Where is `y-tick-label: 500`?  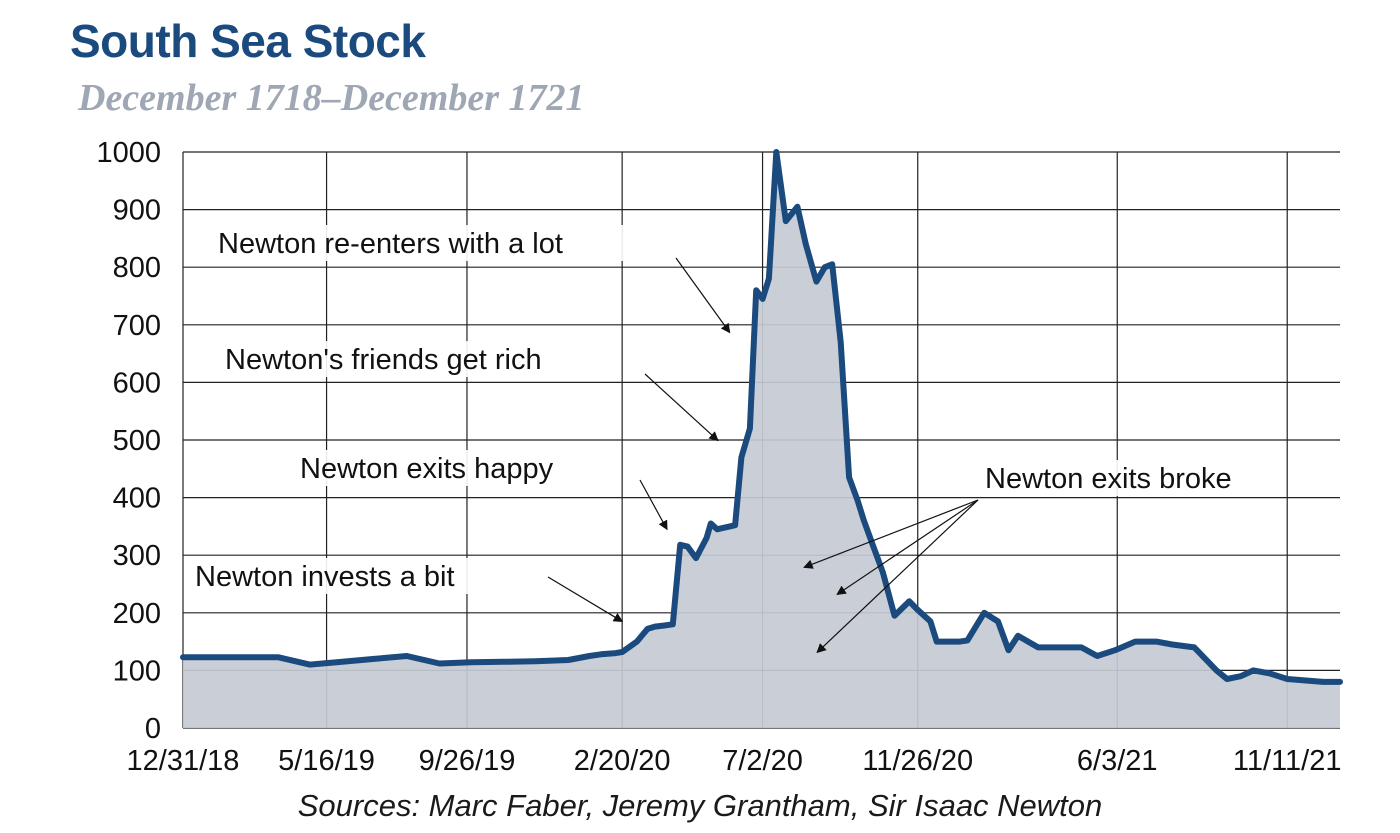 y-tick-label: 500 is located at coordinates (137, 441).